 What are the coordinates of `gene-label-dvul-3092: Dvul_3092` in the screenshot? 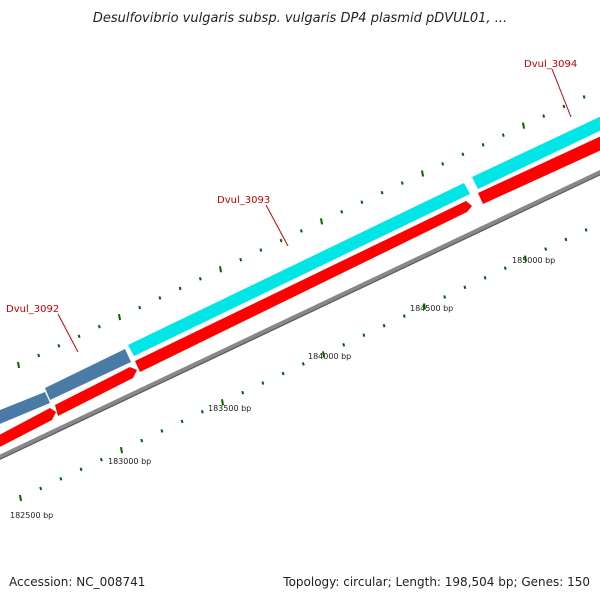 It's located at (32, 309).